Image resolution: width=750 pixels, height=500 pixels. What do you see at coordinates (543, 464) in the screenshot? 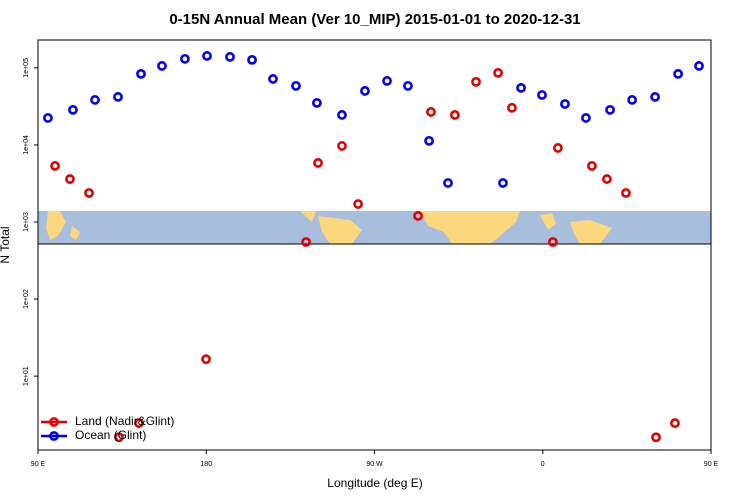
I see `x-tick-label: 0` at bounding box center [543, 464].